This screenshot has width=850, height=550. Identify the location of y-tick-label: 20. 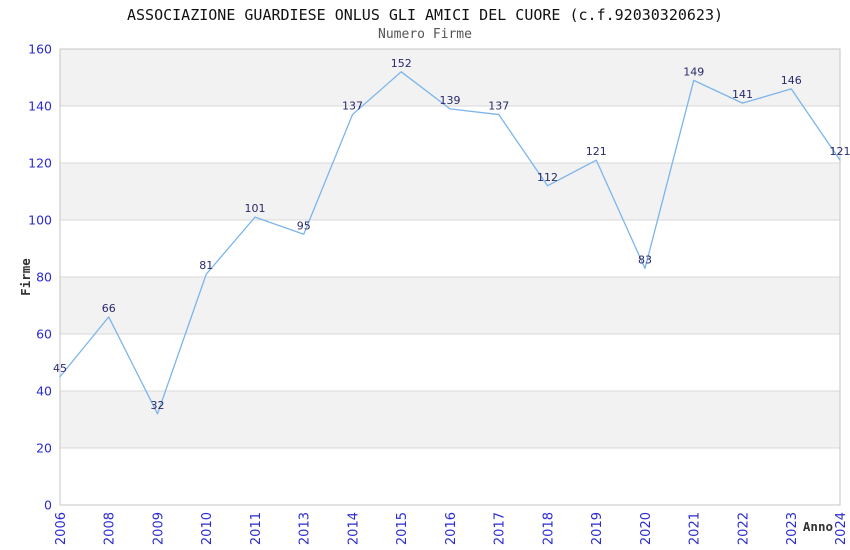
(44, 448).